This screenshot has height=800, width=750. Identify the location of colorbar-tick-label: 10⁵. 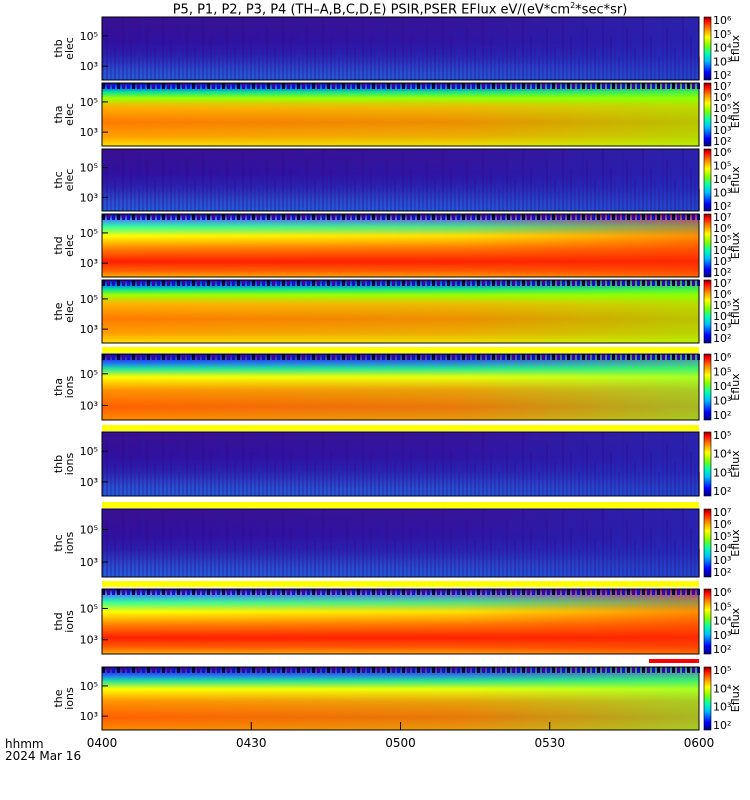
(722, 305).